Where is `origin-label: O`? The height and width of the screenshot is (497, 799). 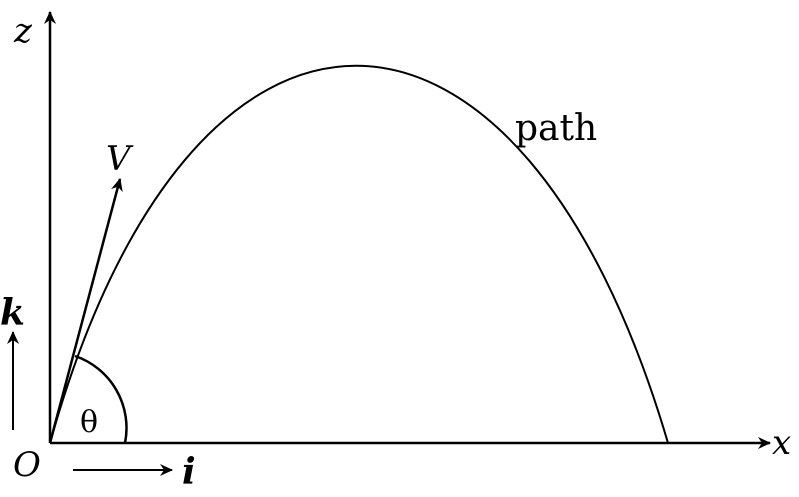
origin-label: O is located at coordinates (27, 465).